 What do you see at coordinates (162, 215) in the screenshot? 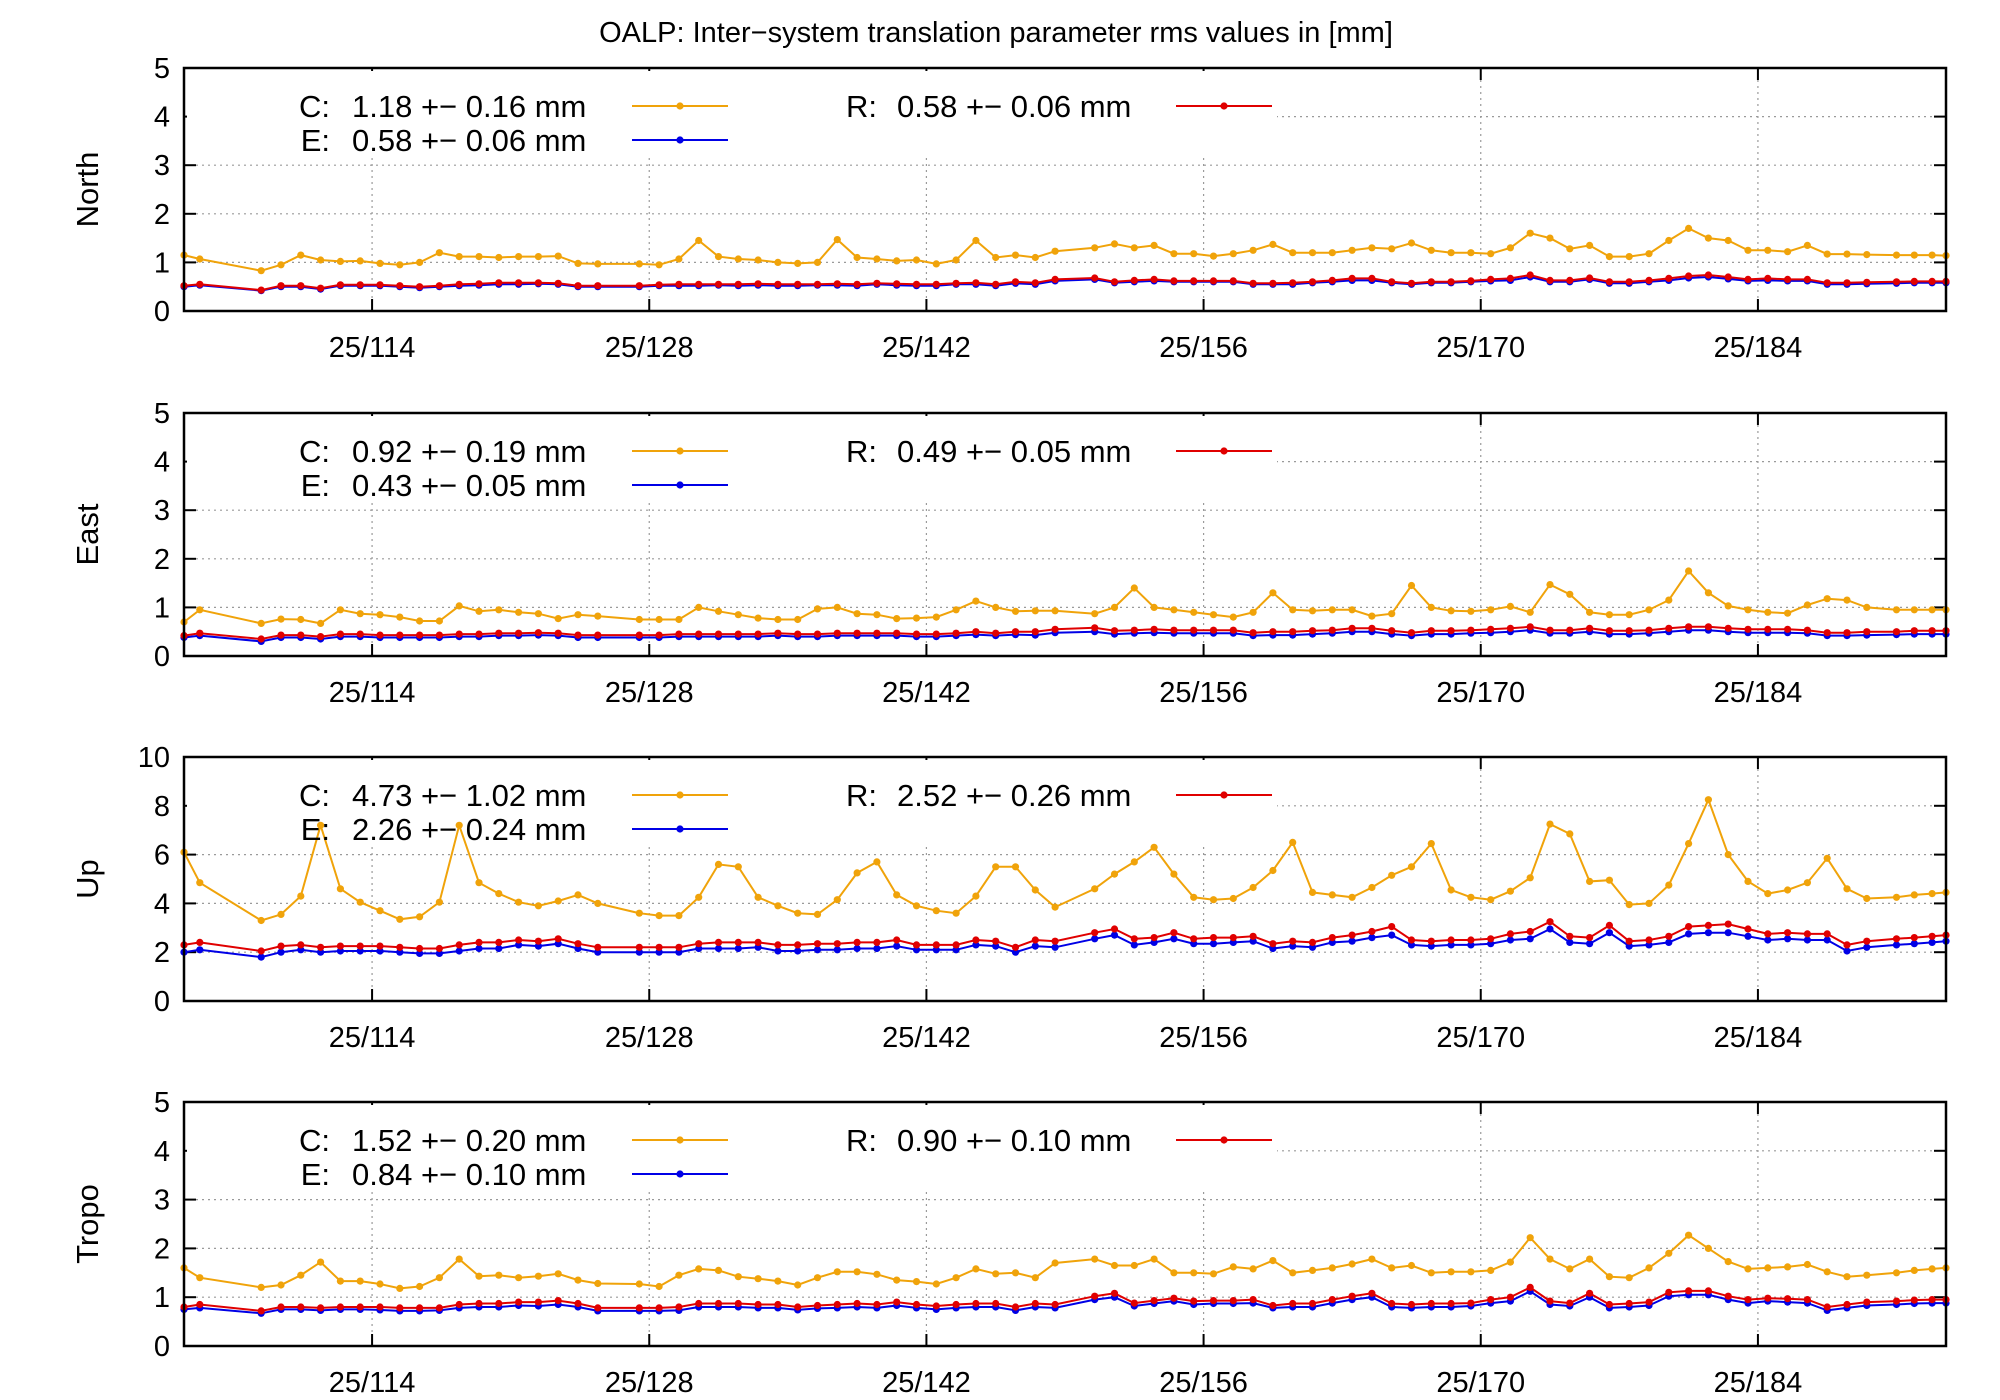
I see `y-tick-label: 2` at bounding box center [162, 215].